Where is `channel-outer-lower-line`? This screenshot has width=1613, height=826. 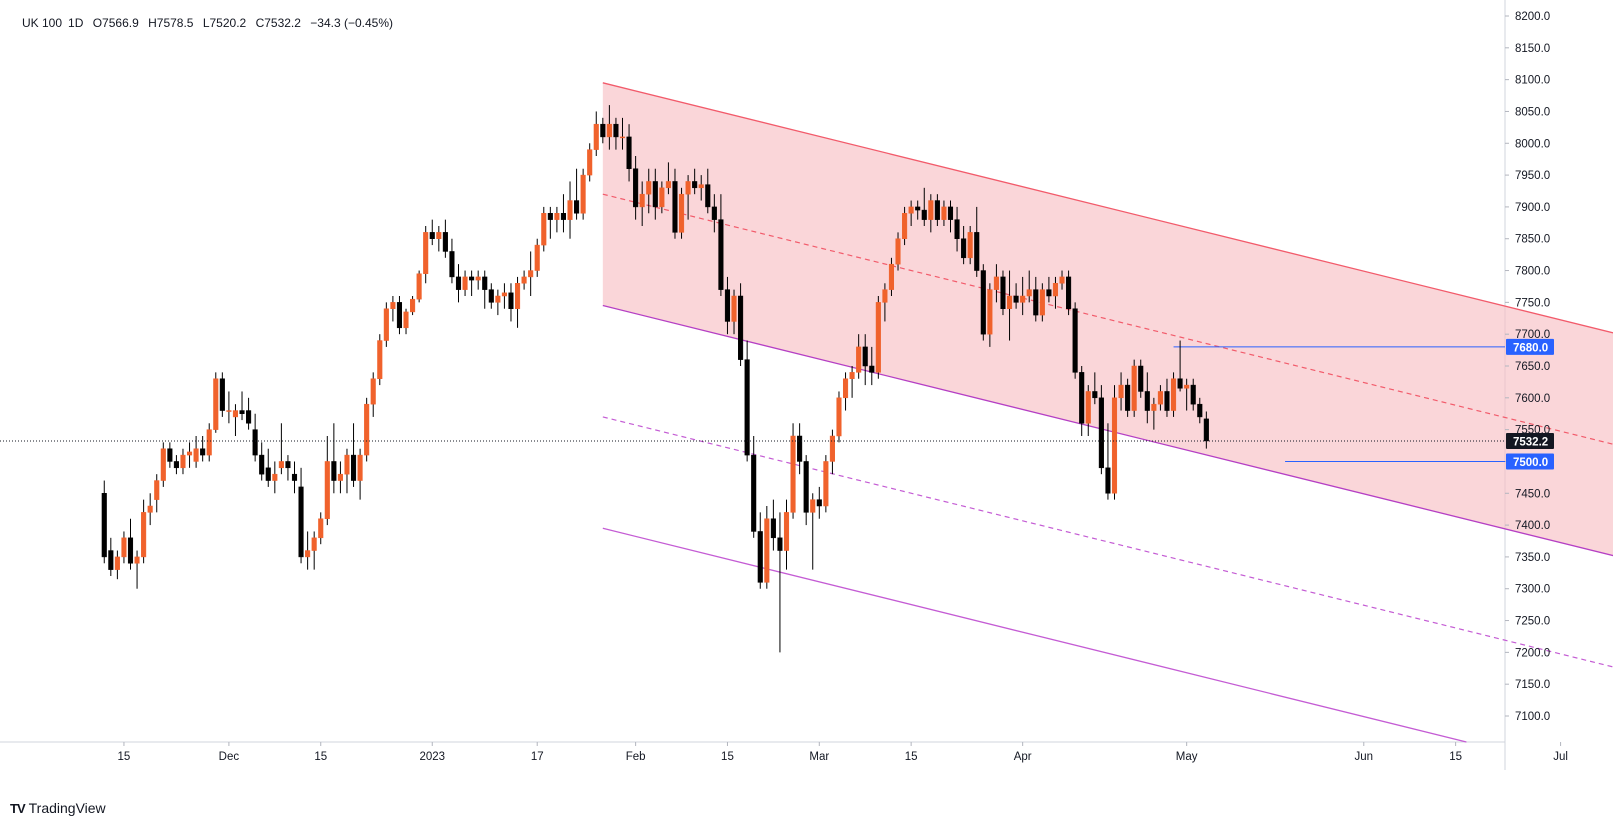
channel-outer-lower-line is located at coordinates (1034, 635).